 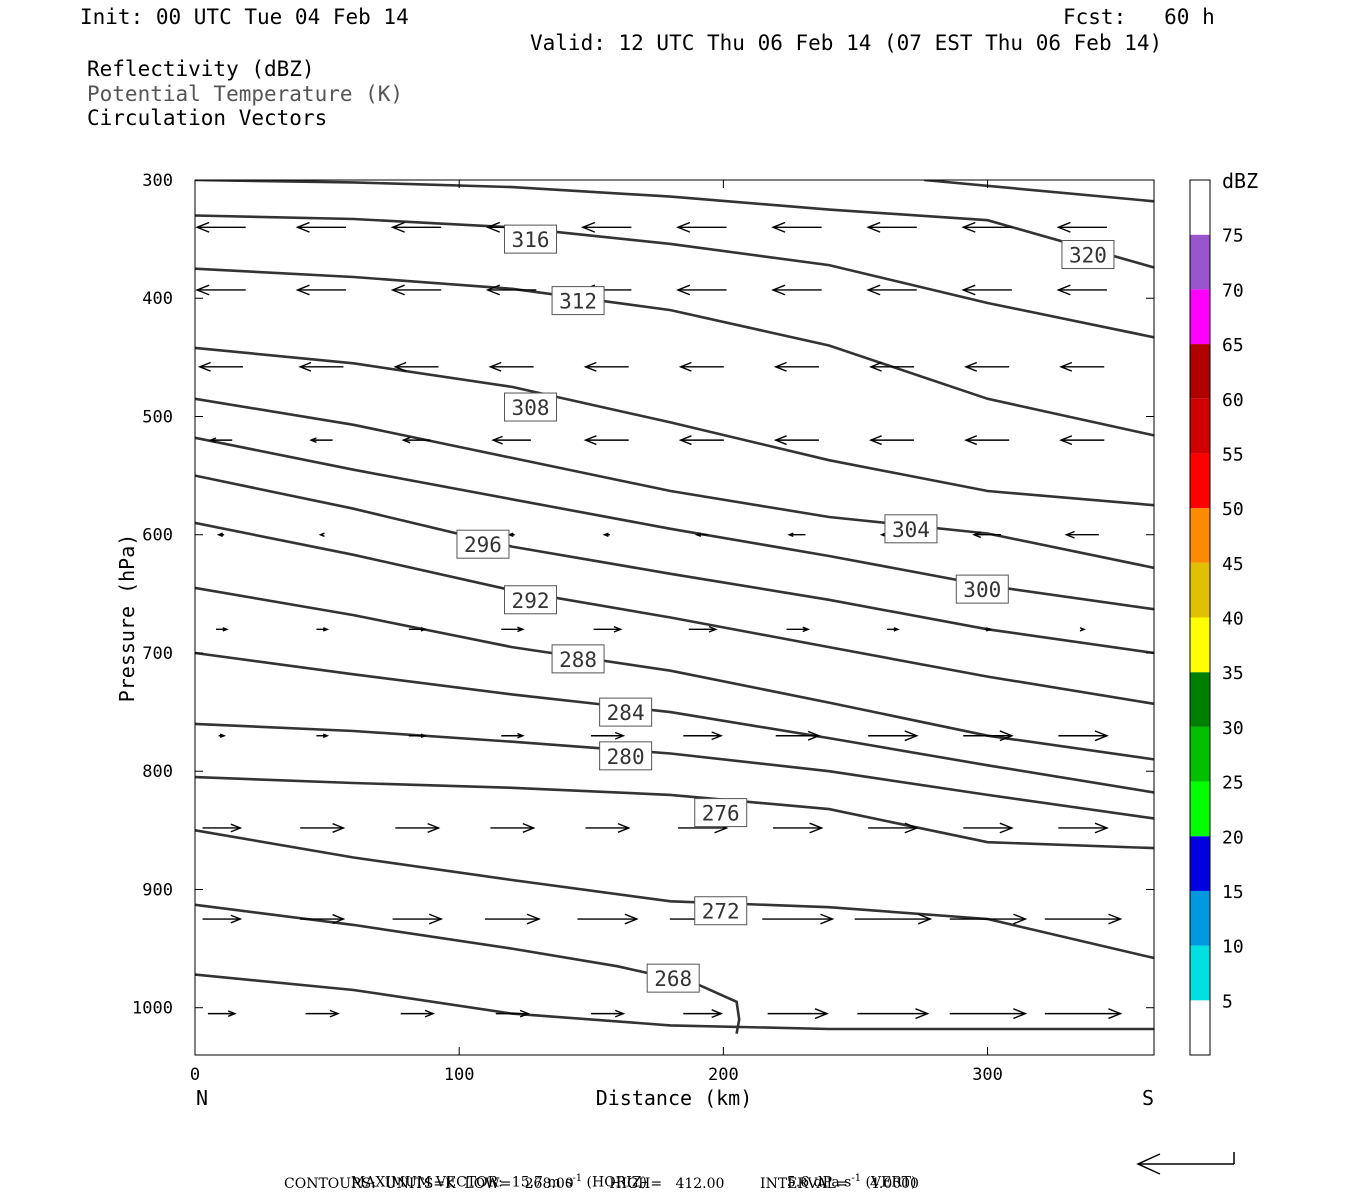 What do you see at coordinates (157, 654) in the screenshot?
I see `y-tick-label: 700` at bounding box center [157, 654].